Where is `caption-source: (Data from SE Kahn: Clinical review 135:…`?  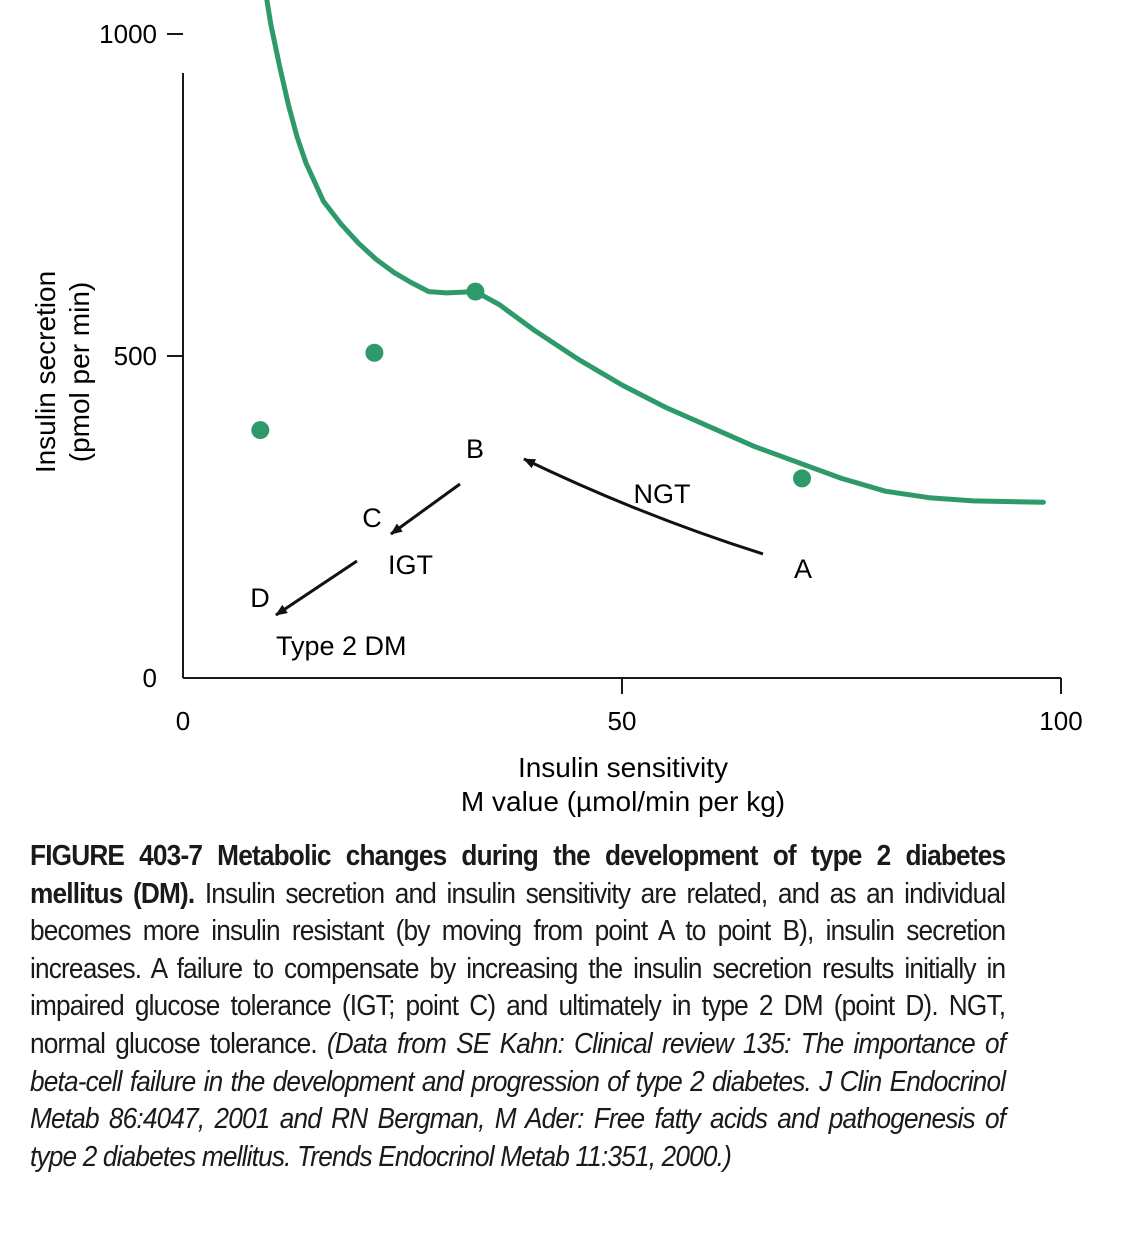
caption-source: (Data from SE Kahn: Clinical review 135:… is located at coordinates (518, 1100).